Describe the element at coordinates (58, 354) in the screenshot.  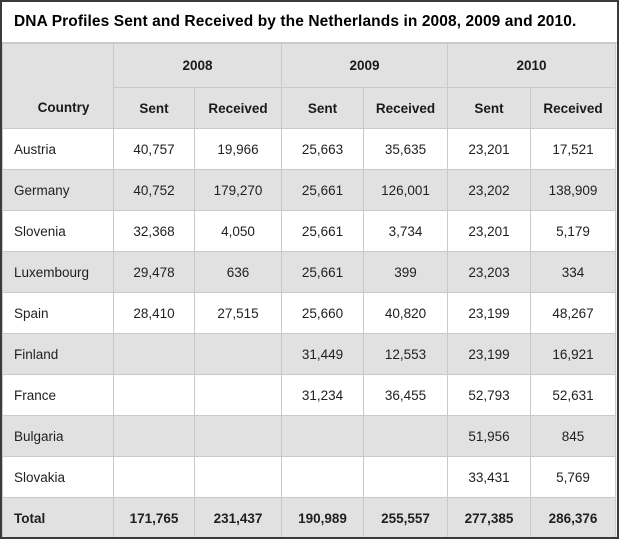
I see `country-cell: Finland` at that location.